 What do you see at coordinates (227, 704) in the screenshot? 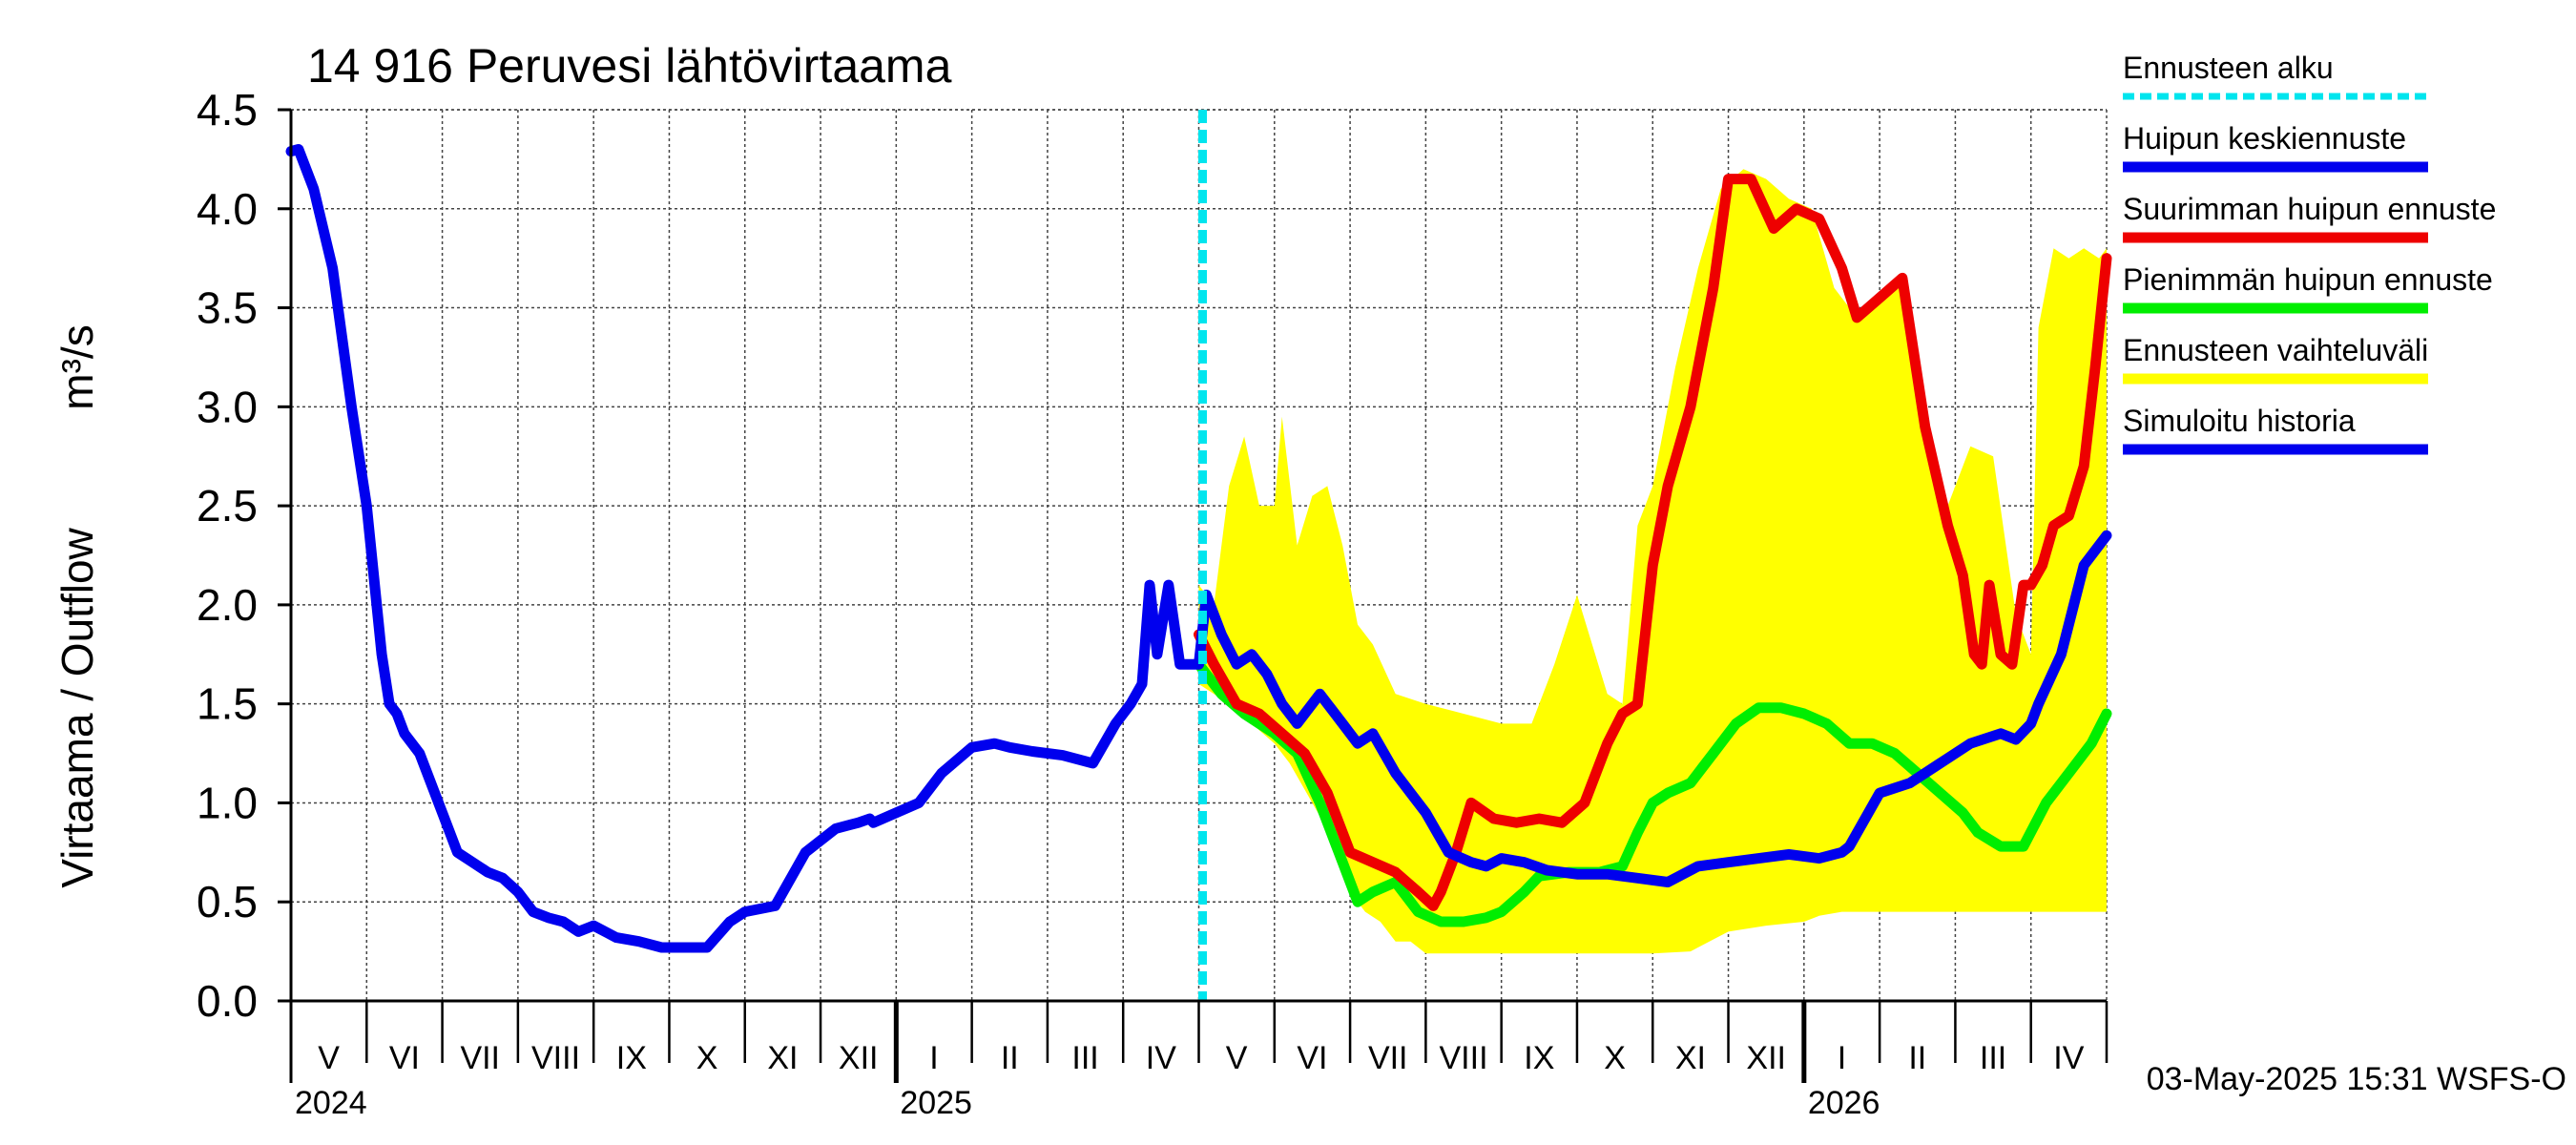
I see `y-tick-label: 1.5` at bounding box center [227, 704].